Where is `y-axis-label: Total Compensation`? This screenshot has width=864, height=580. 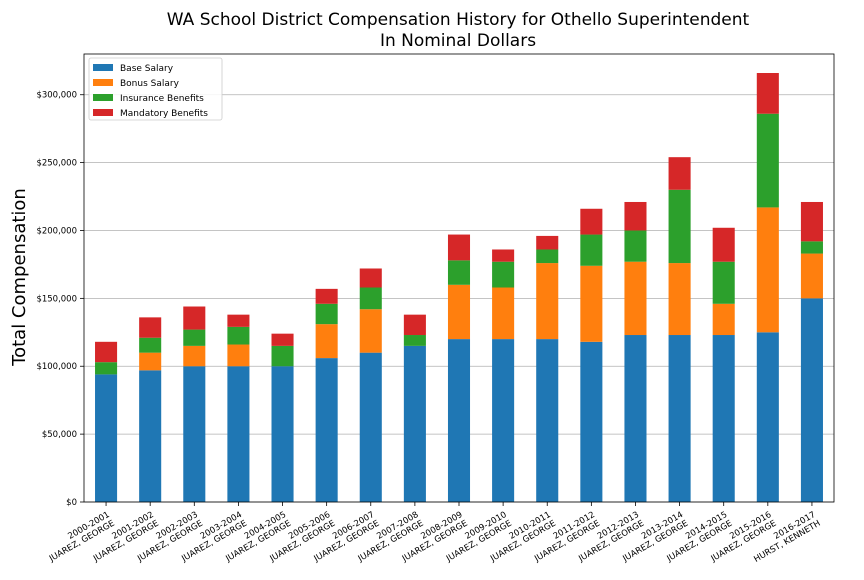 y-axis-label: Total Compensation is located at coordinates (19, 277).